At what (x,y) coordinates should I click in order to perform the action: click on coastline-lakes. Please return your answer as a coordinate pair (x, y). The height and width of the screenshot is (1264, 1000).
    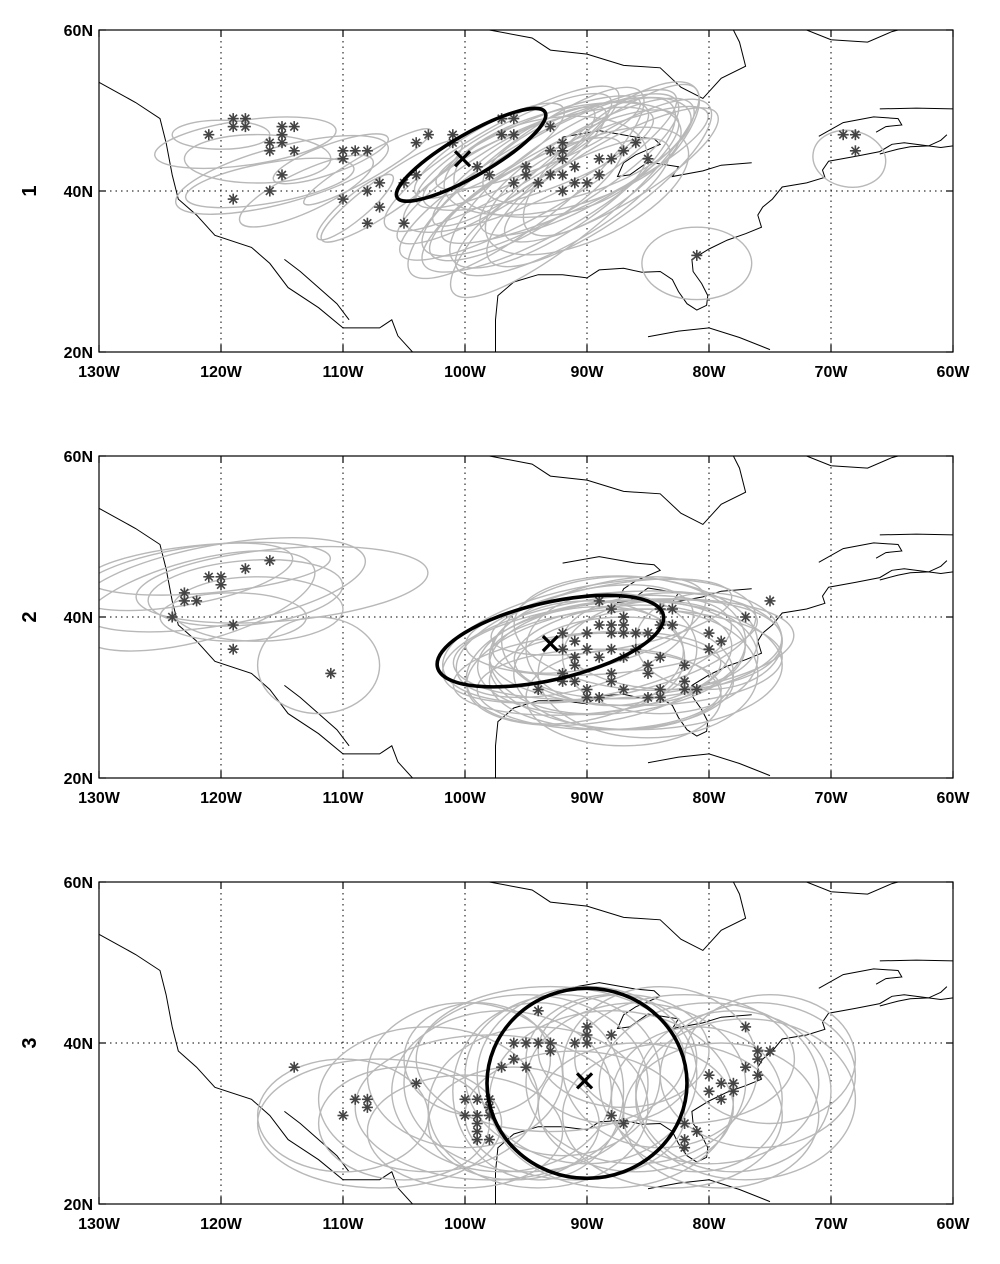
    Looking at the image, I should click on (657, 1006).